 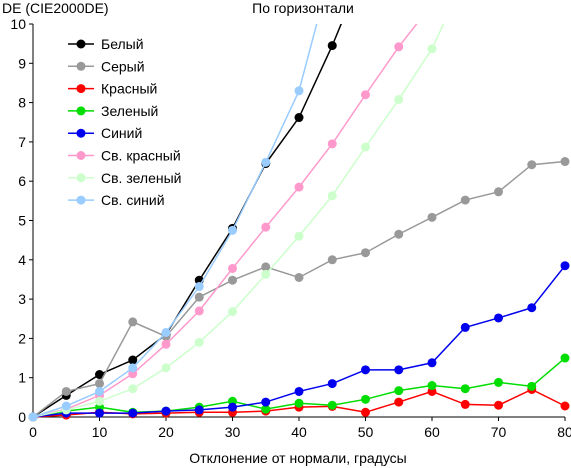 I want to click on legend-item: Зеленый, so click(x=113, y=111).